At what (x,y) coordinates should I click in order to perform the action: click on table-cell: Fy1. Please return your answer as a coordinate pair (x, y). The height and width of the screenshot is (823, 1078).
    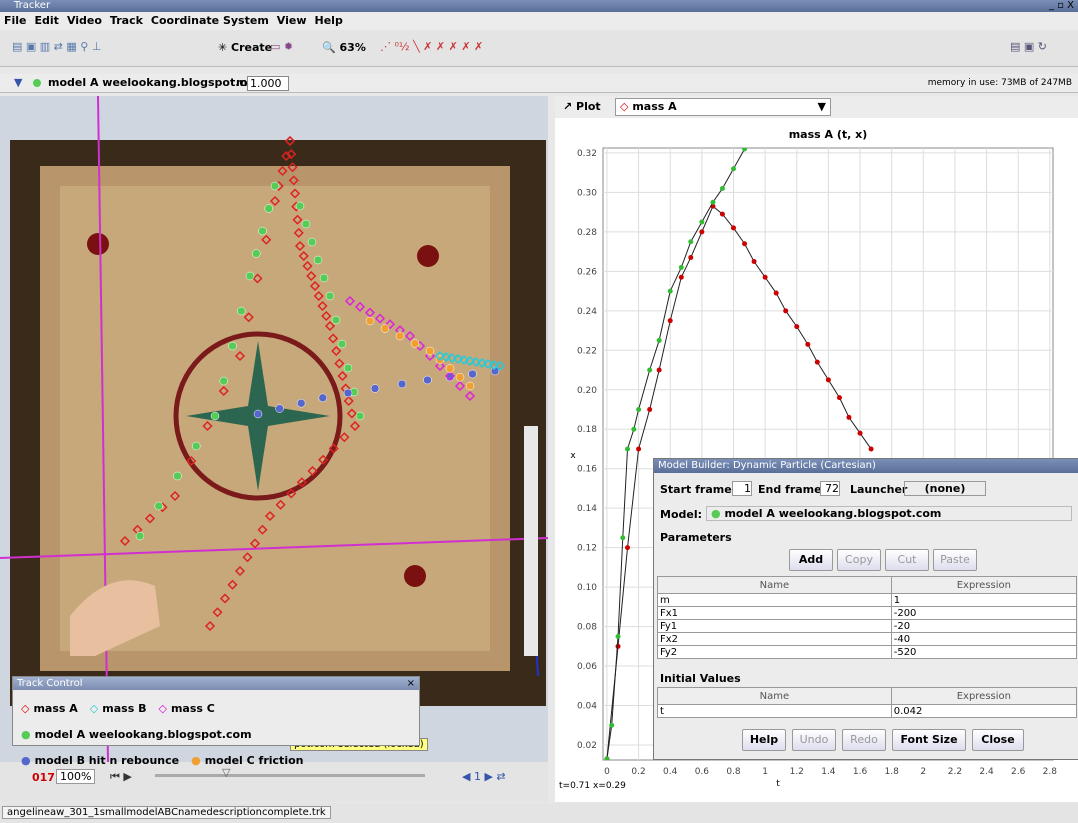
    Looking at the image, I should click on (774, 626).